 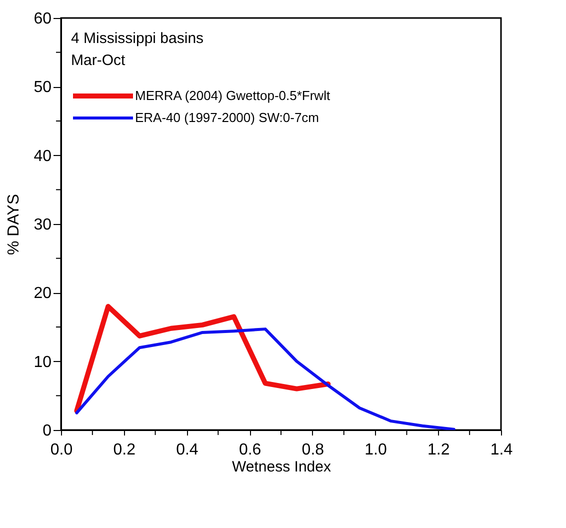 What do you see at coordinates (282, 467) in the screenshot?
I see `x-axis-title: Wetness Index` at bounding box center [282, 467].